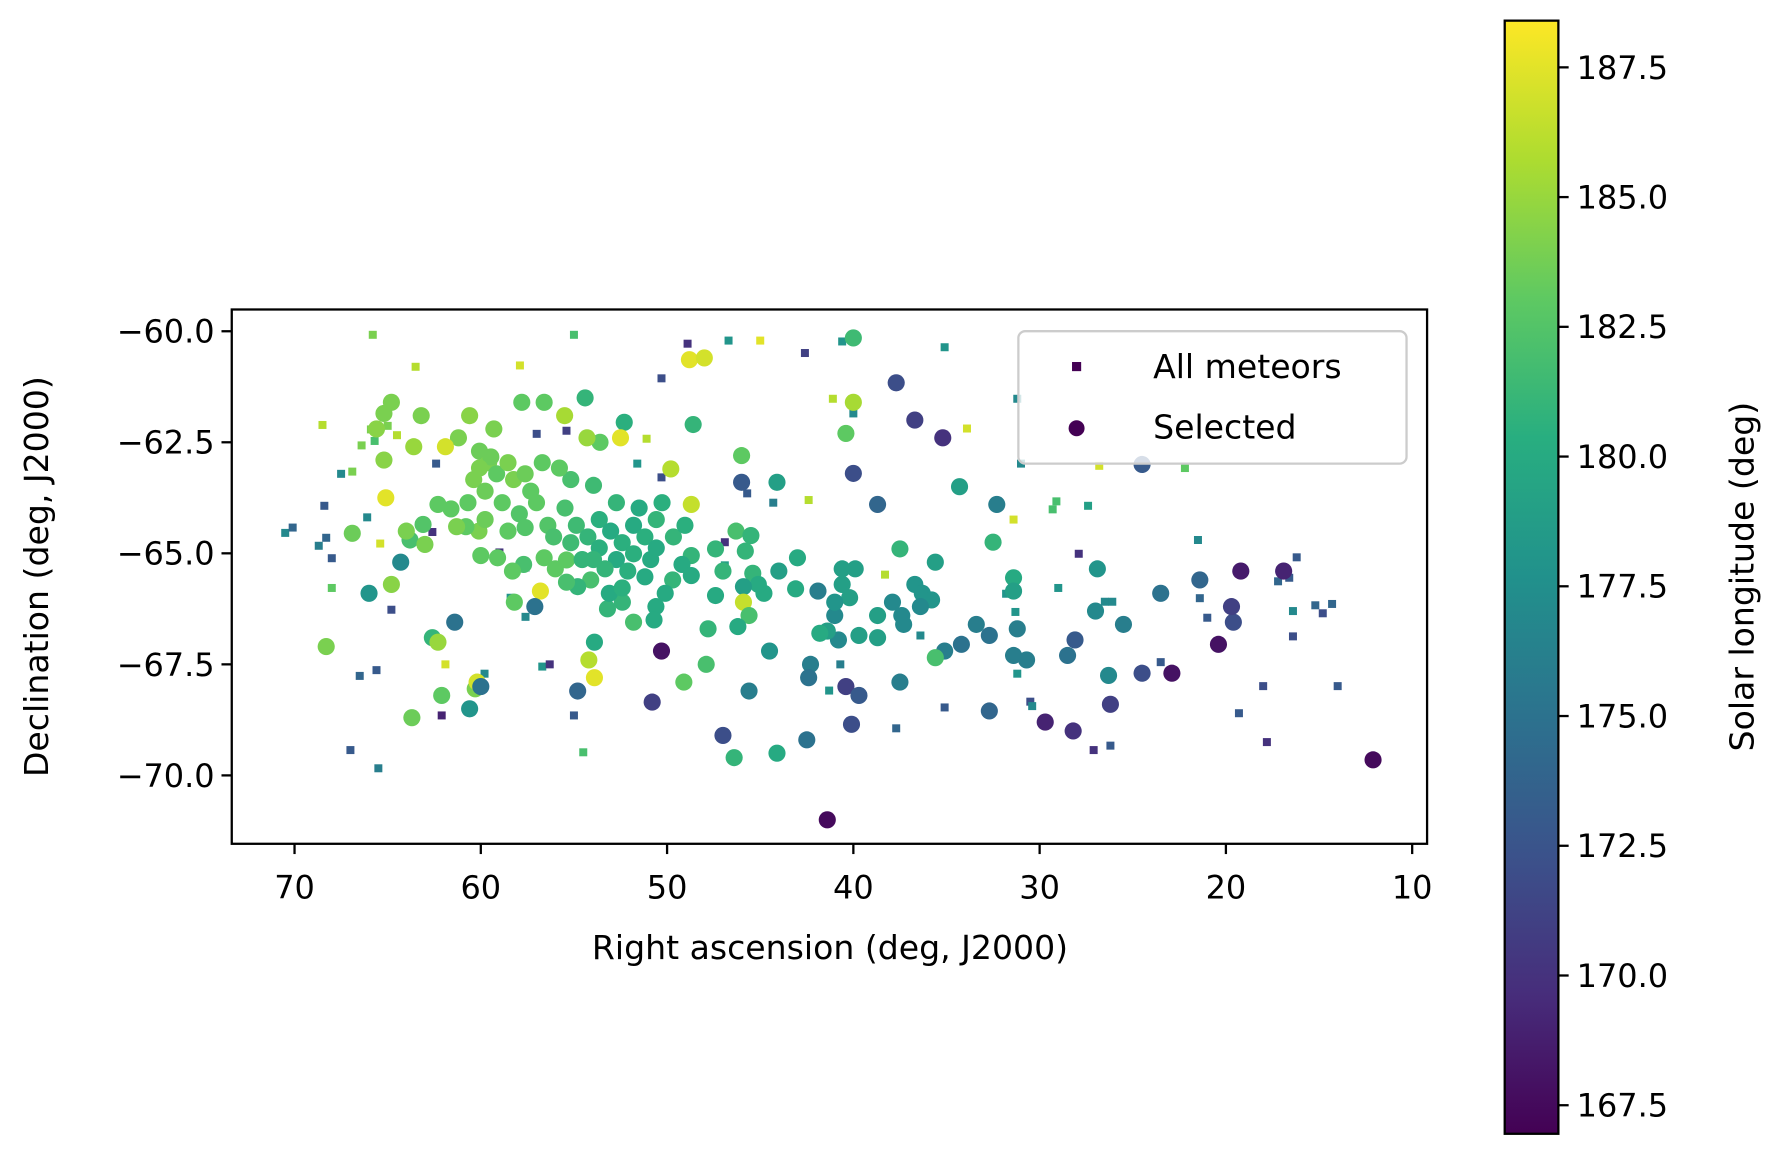 This screenshot has width=1781, height=1151. I want to click on y-tick-label: −62.5, so click(166, 443).